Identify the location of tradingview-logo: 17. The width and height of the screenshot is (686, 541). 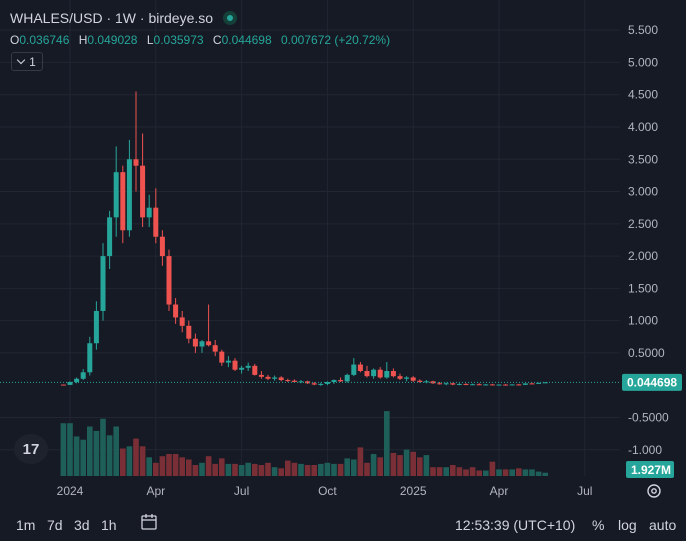
(31, 449).